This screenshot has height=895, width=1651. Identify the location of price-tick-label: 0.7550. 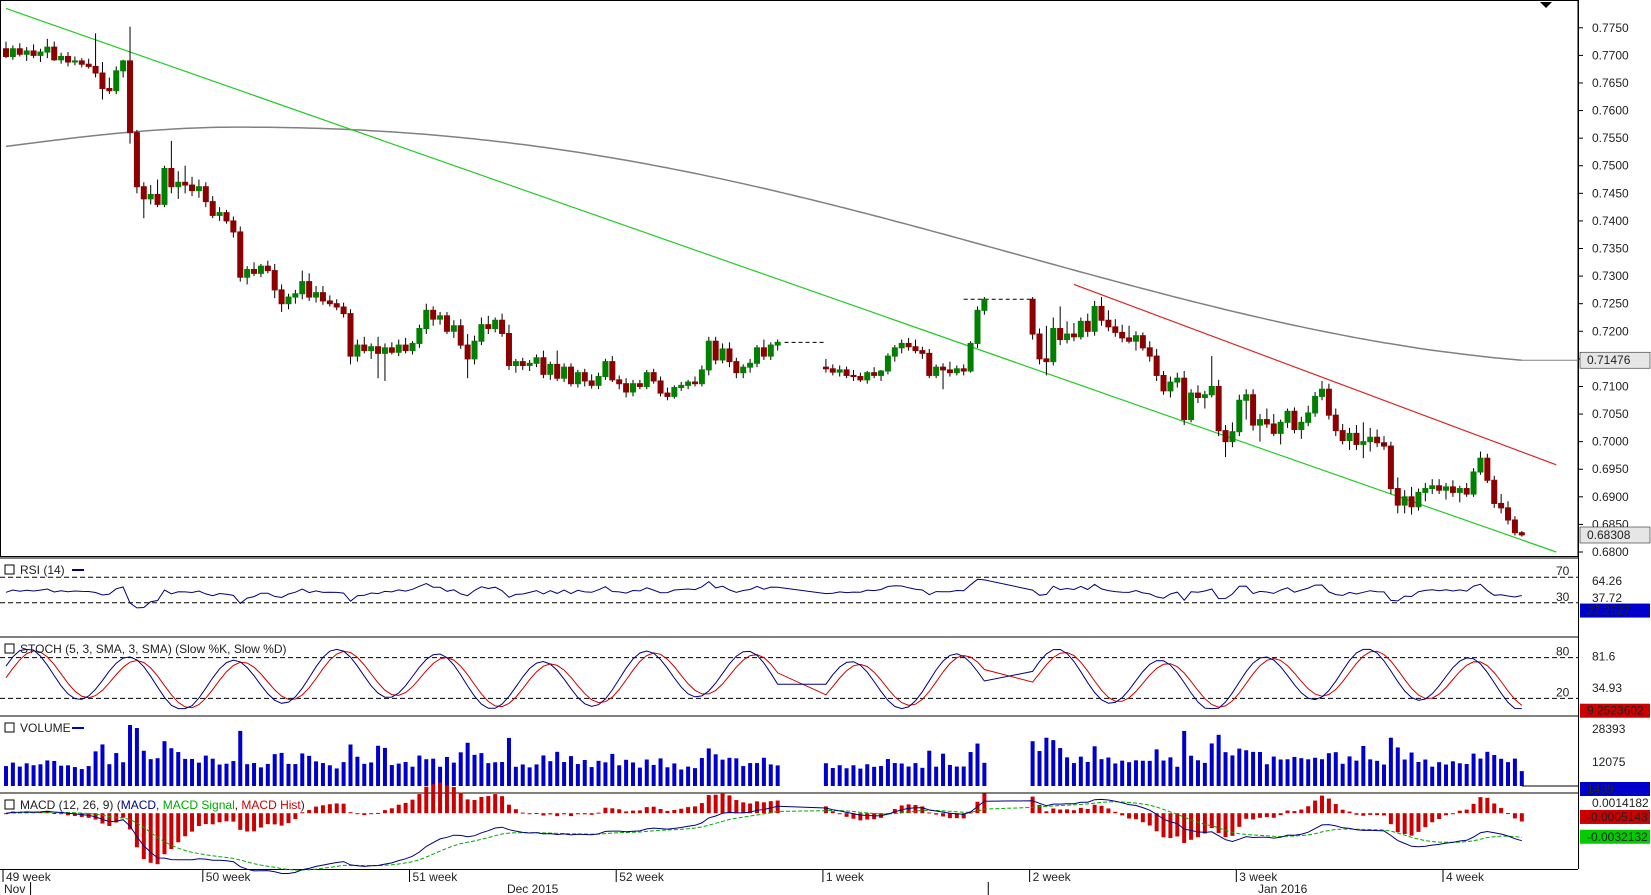
(1610, 138).